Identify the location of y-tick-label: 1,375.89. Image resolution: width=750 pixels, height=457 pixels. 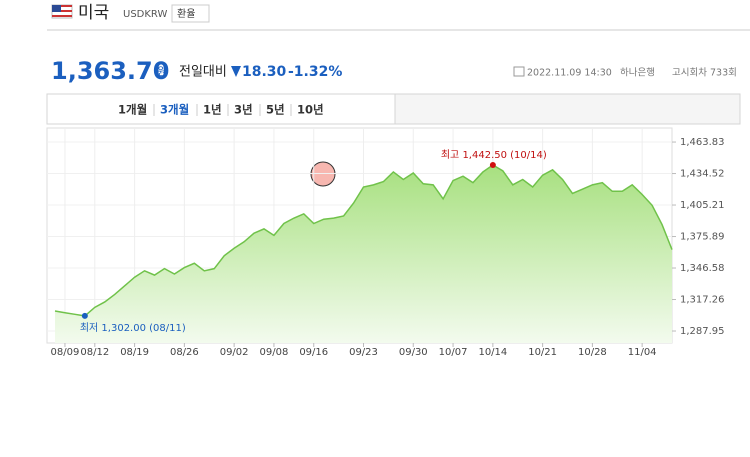
(702, 237).